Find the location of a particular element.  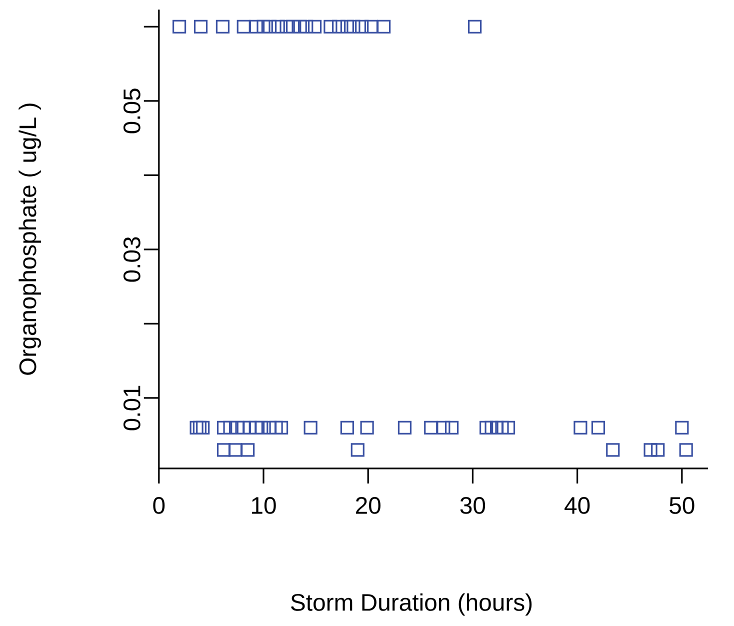

x-tick-label: 30 is located at coordinates (473, 505).